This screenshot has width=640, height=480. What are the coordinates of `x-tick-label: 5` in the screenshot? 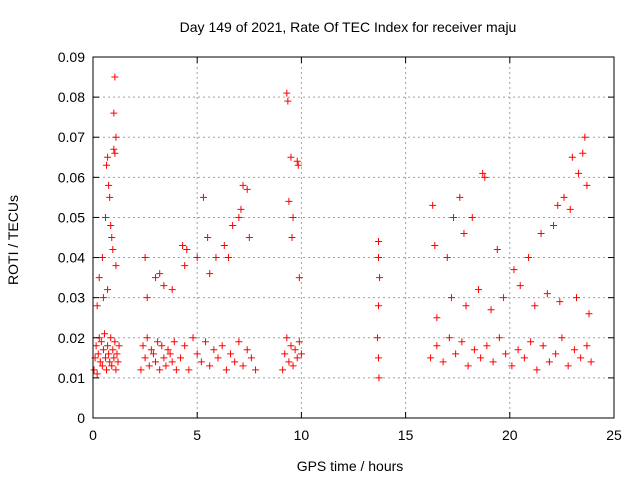 It's located at (197, 435).